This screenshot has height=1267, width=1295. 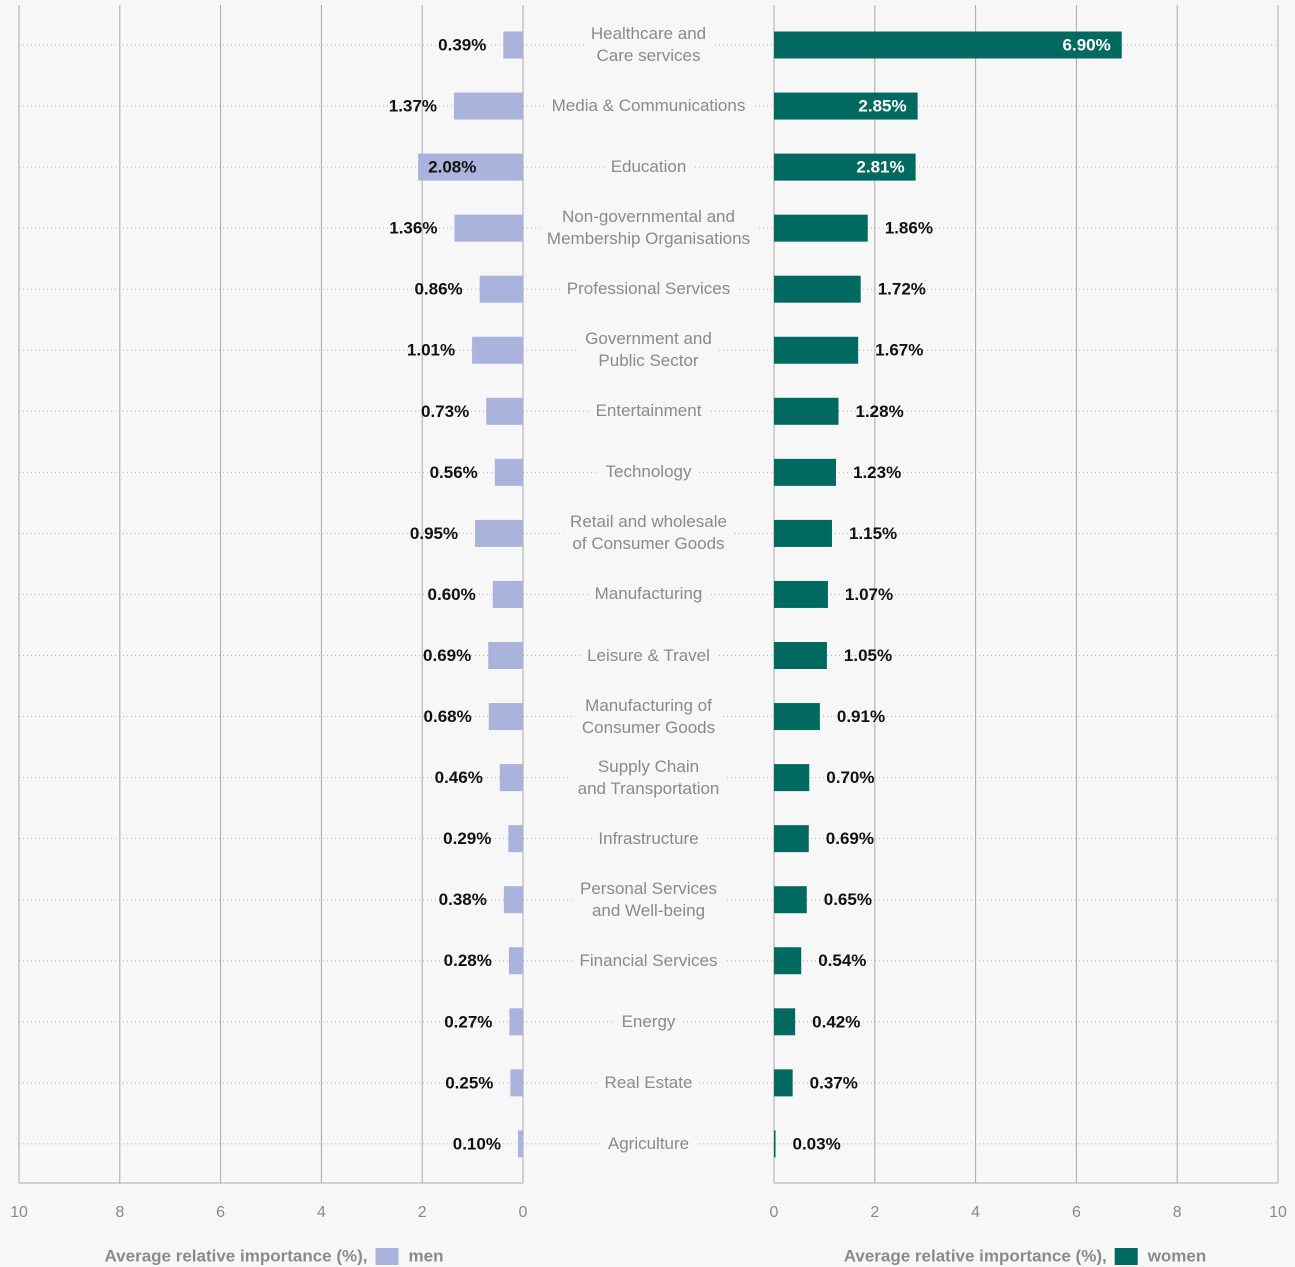 I want to click on value-label: 1.28%, so click(x=880, y=411).